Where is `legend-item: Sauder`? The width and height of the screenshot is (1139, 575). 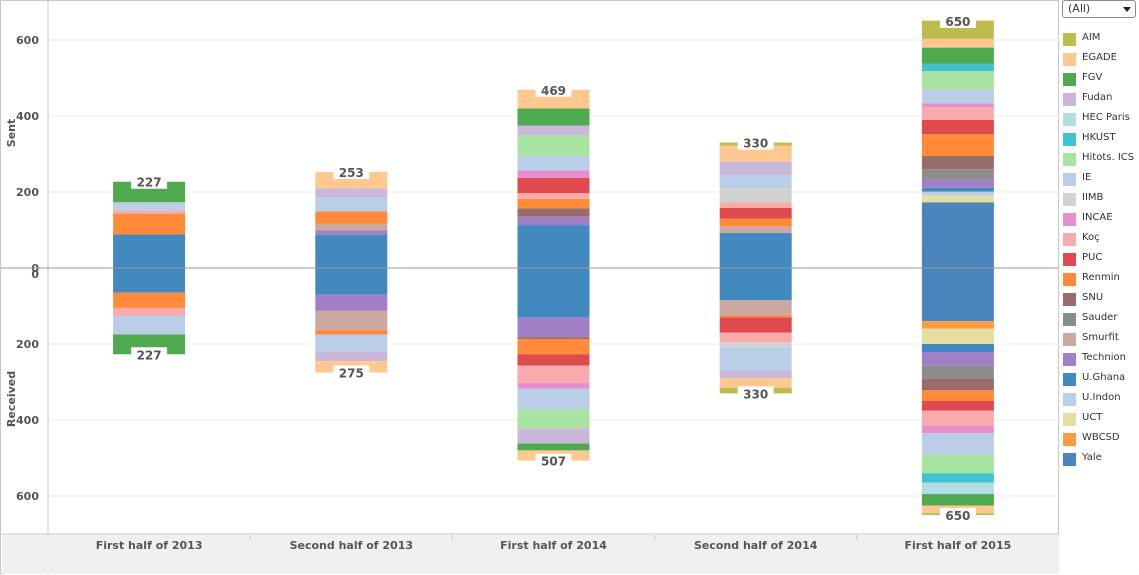 legend-item: Sauder is located at coordinates (1101, 319).